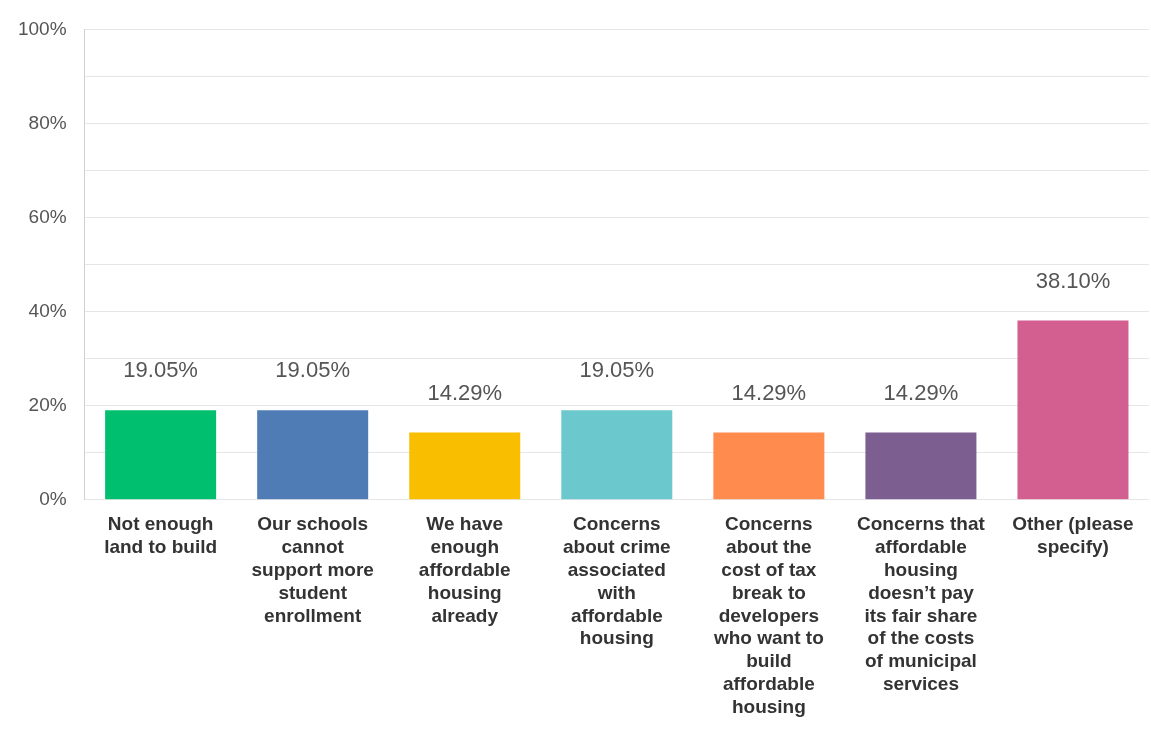 The height and width of the screenshot is (733, 1151). What do you see at coordinates (47, 404) in the screenshot?
I see `y-tick-label: 20%` at bounding box center [47, 404].